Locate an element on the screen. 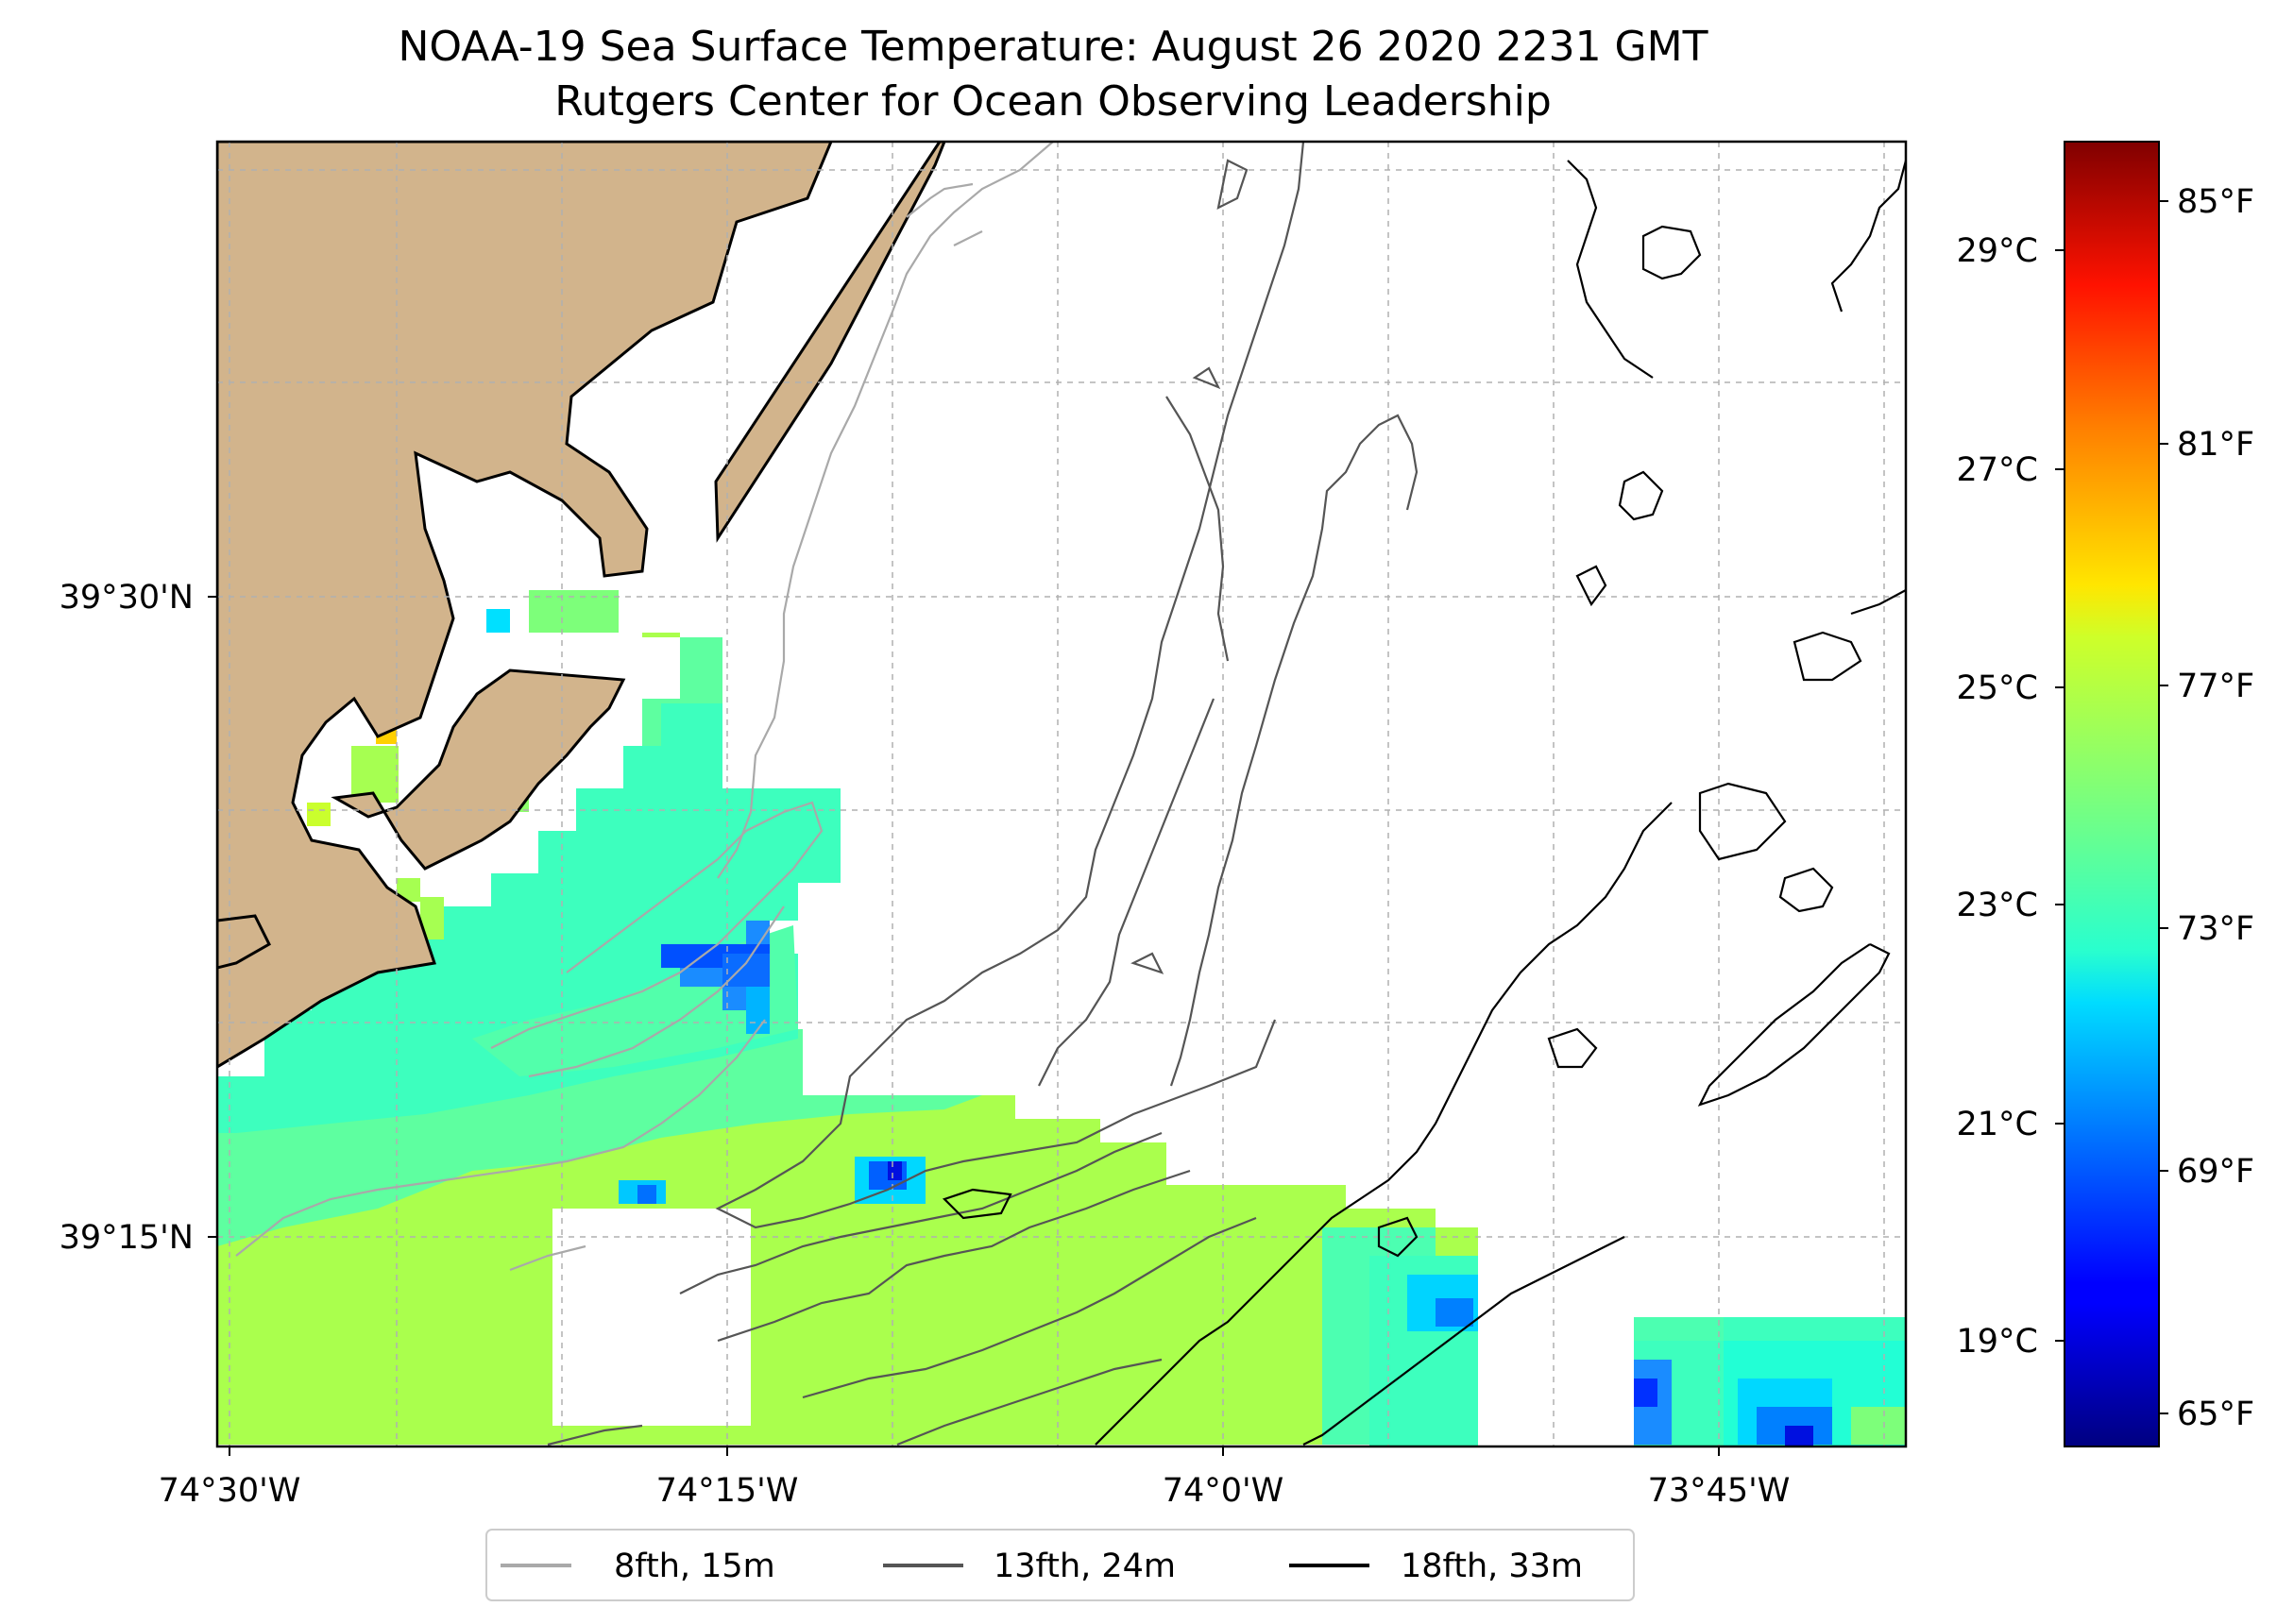 The image size is (2294, 1624). legend-label-13fth: 13fth, 24m is located at coordinates (1085, 1566).